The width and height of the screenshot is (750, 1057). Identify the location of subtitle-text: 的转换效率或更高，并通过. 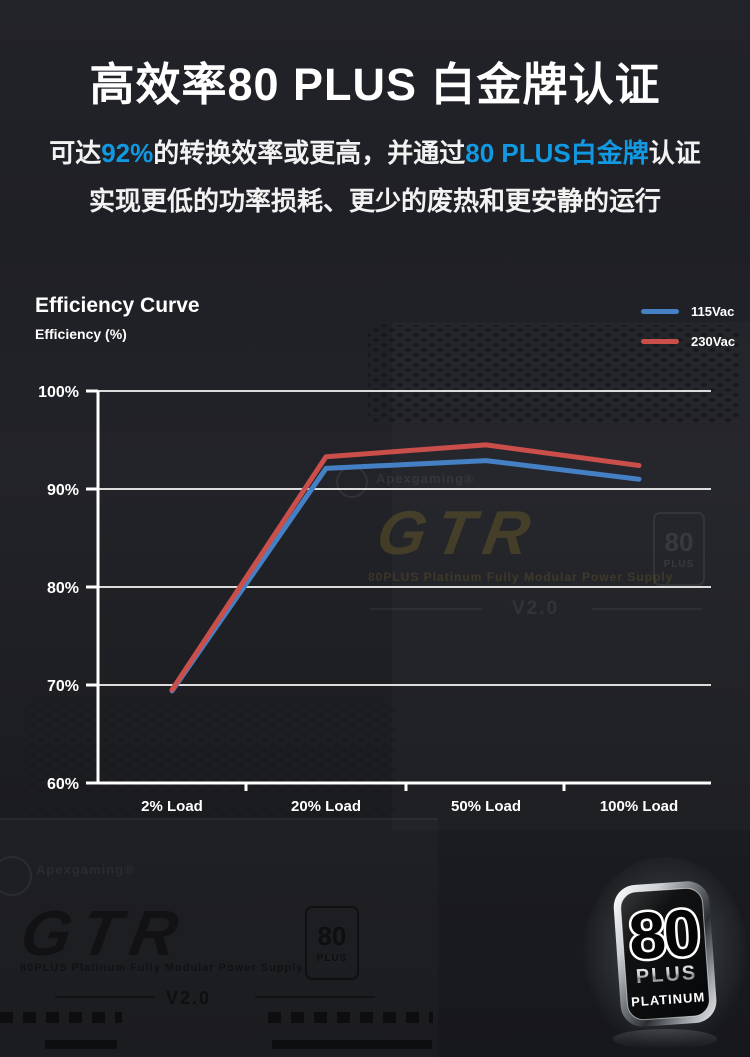
(309, 153).